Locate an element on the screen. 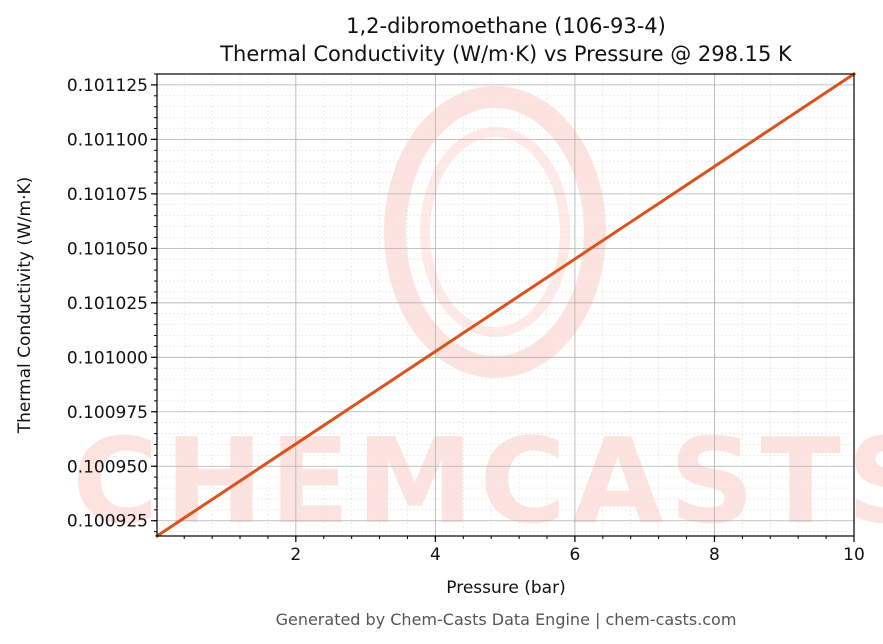 The height and width of the screenshot is (644, 883). y-tick-label: 0.101050 is located at coordinates (107, 249).